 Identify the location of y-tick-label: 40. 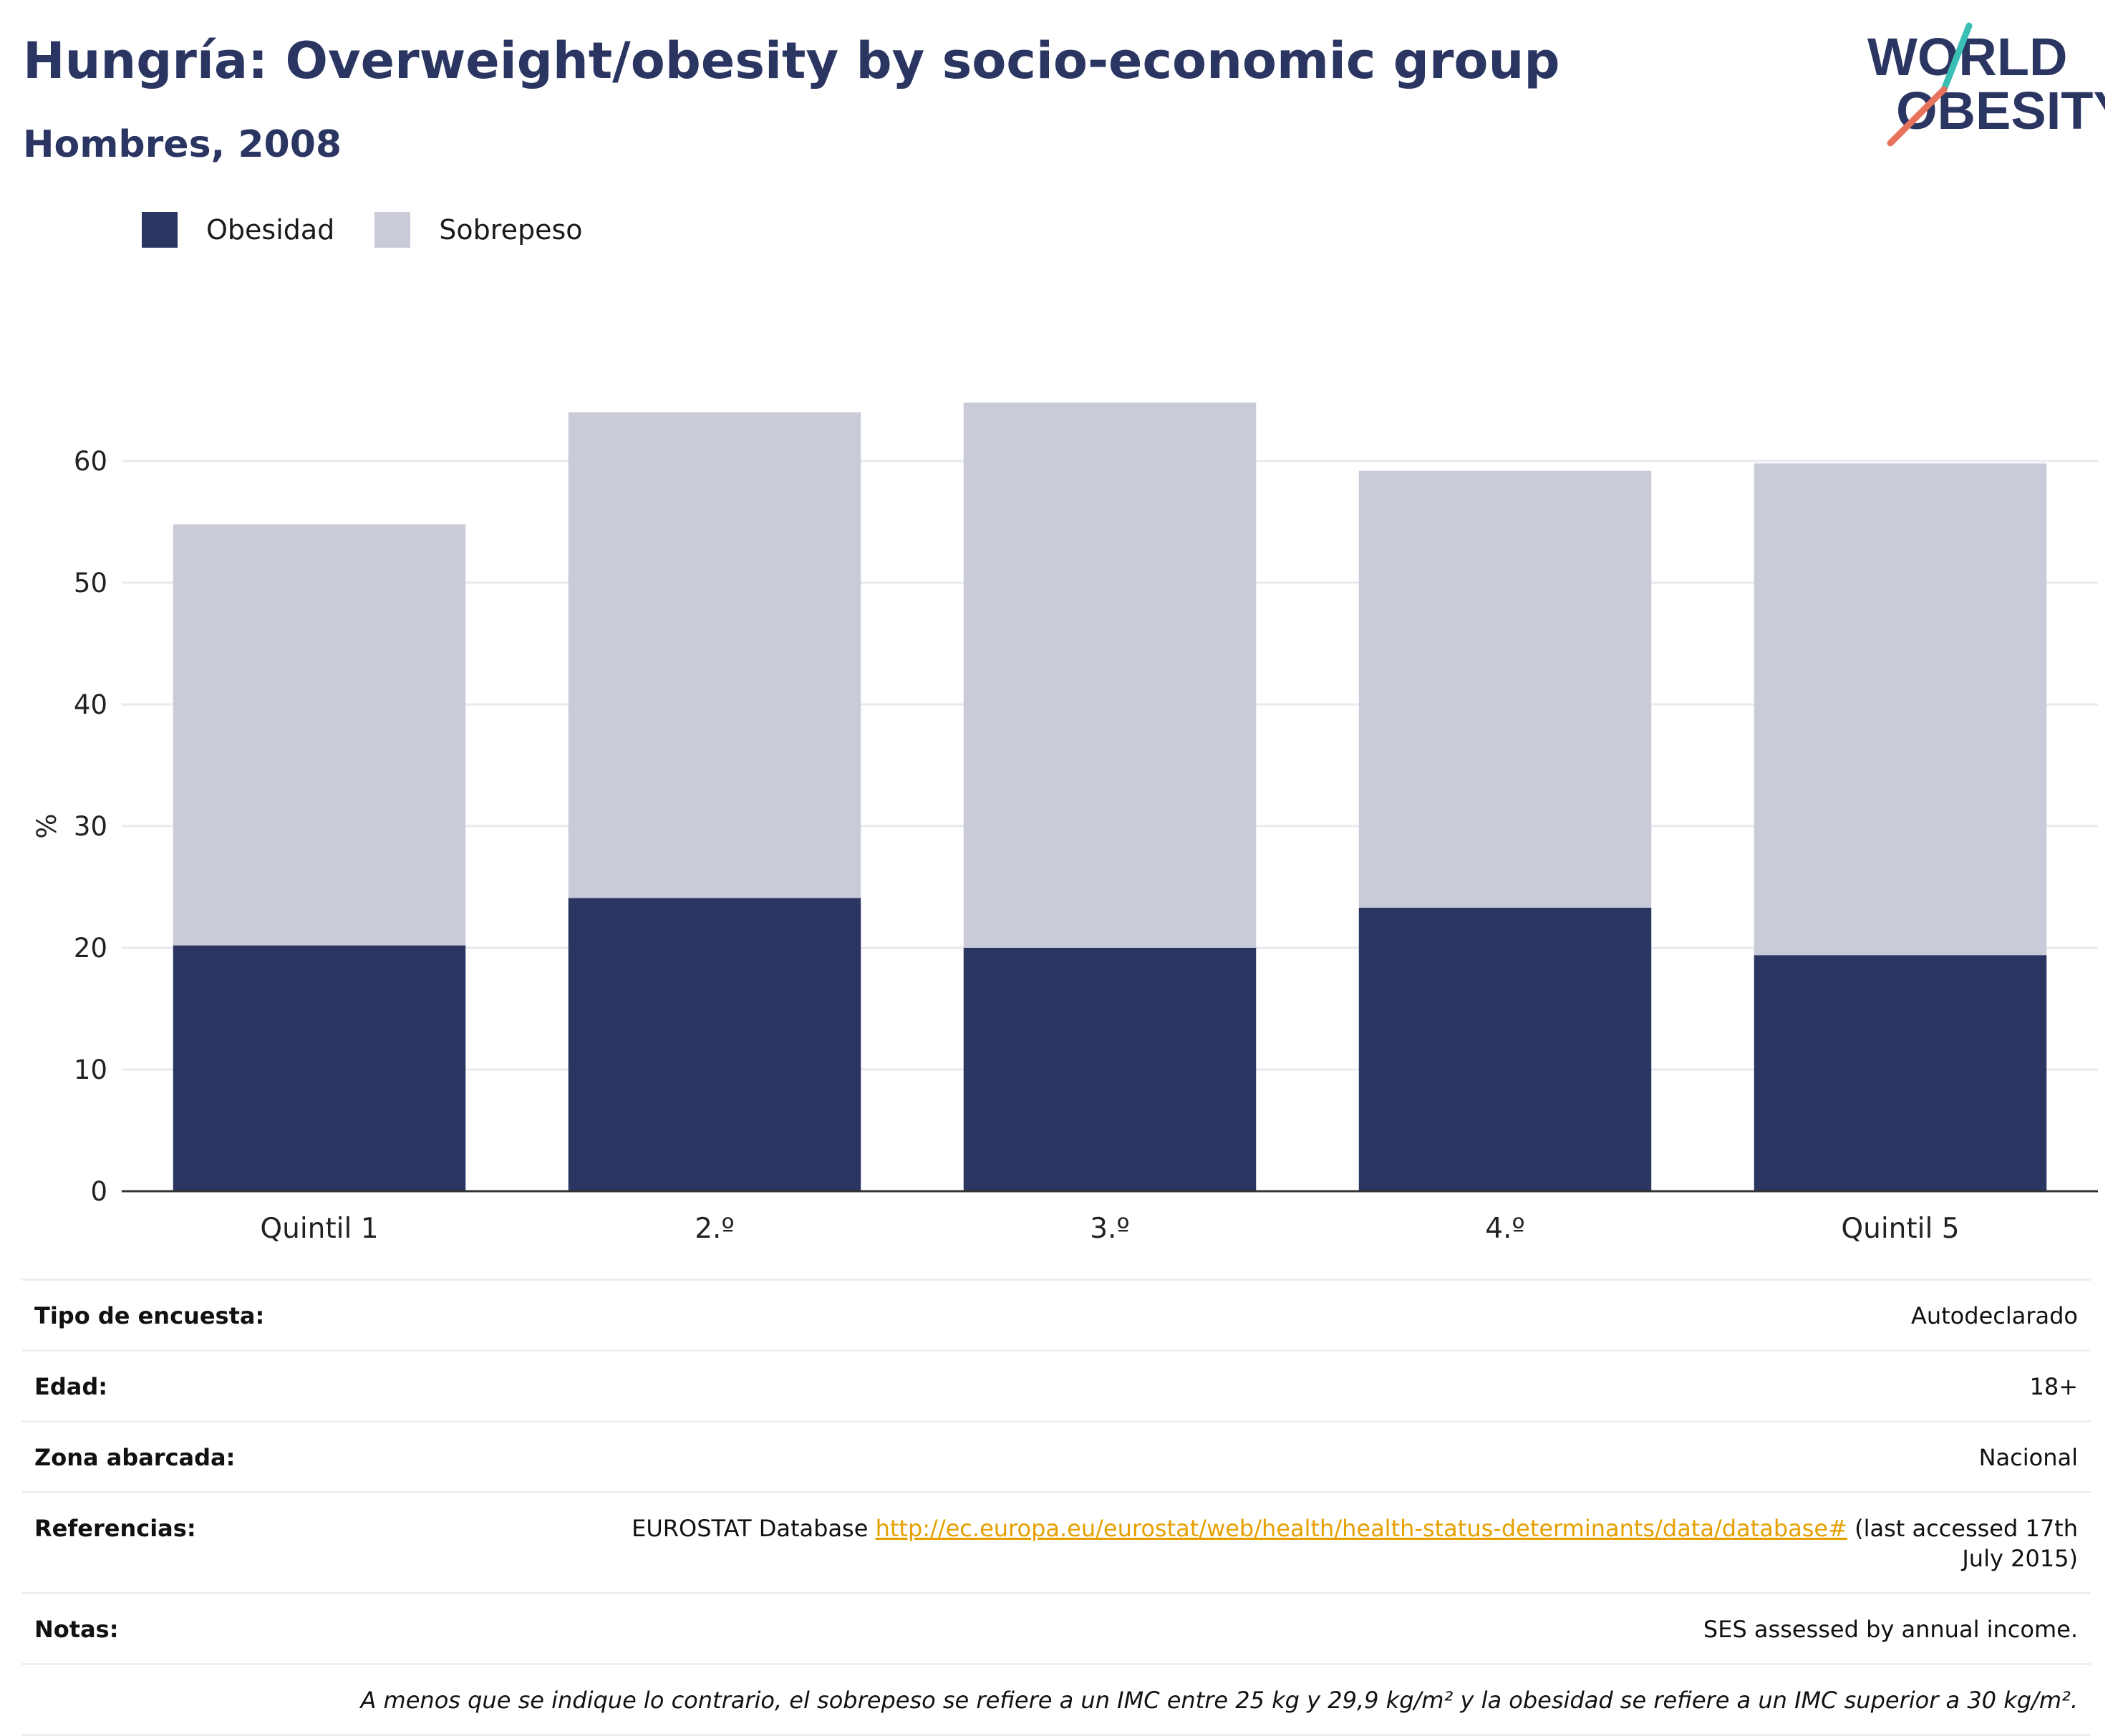
(90, 704).